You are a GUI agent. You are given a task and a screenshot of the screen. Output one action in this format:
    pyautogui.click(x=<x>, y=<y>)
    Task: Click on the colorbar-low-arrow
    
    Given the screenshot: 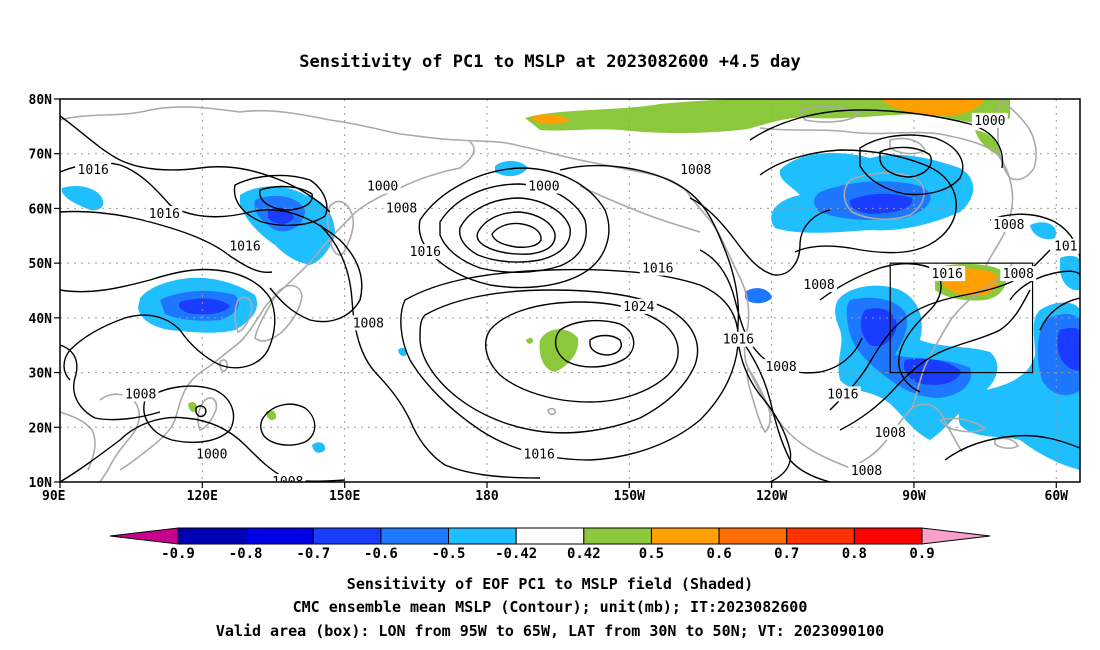 What is the action you would take?
    pyautogui.click(x=144, y=536)
    